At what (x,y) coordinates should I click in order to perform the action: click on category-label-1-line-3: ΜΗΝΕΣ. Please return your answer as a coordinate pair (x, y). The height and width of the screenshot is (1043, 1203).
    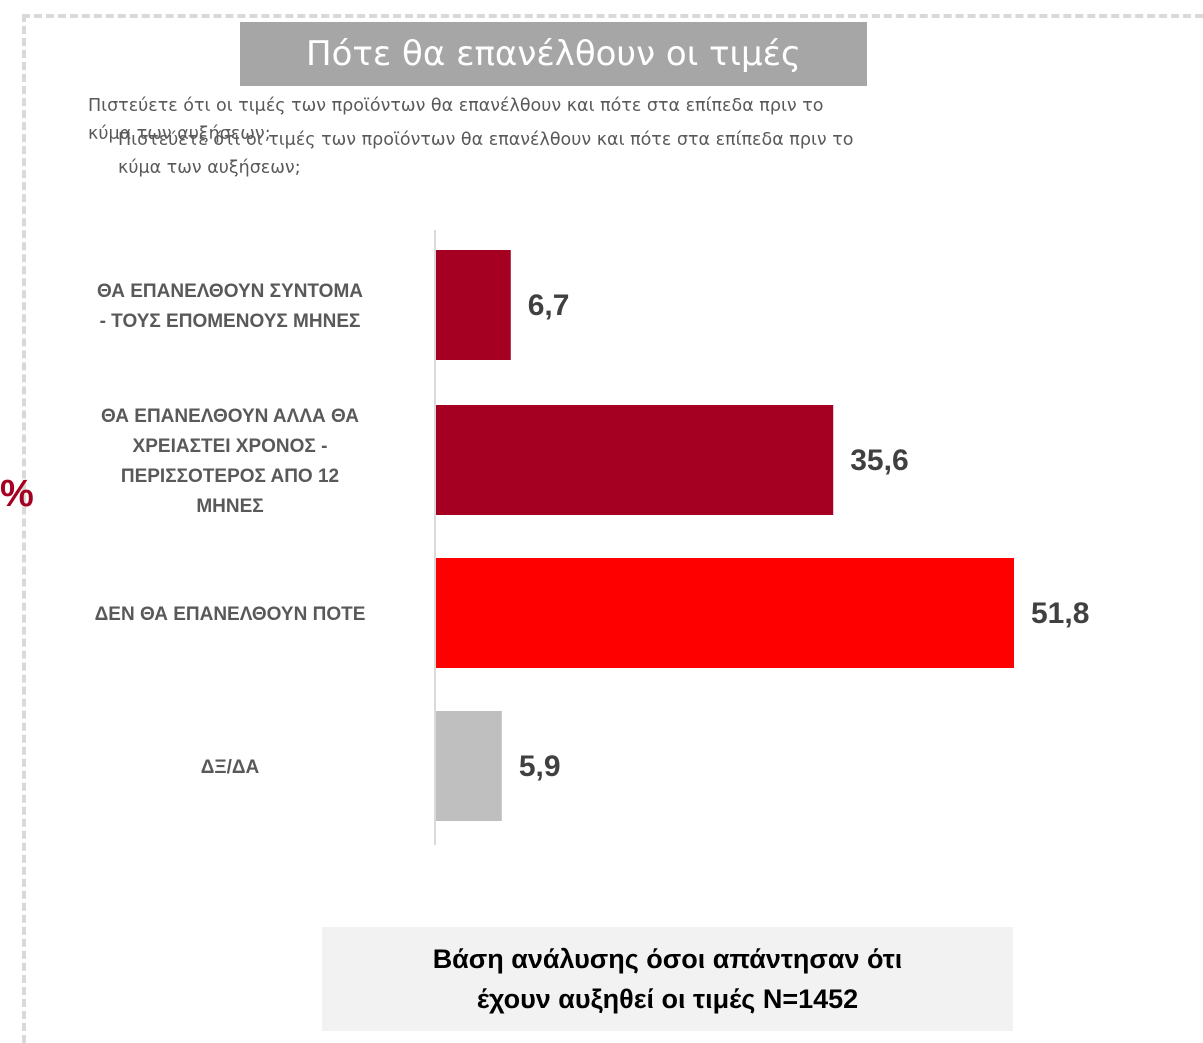
    Looking at the image, I should click on (229, 506).